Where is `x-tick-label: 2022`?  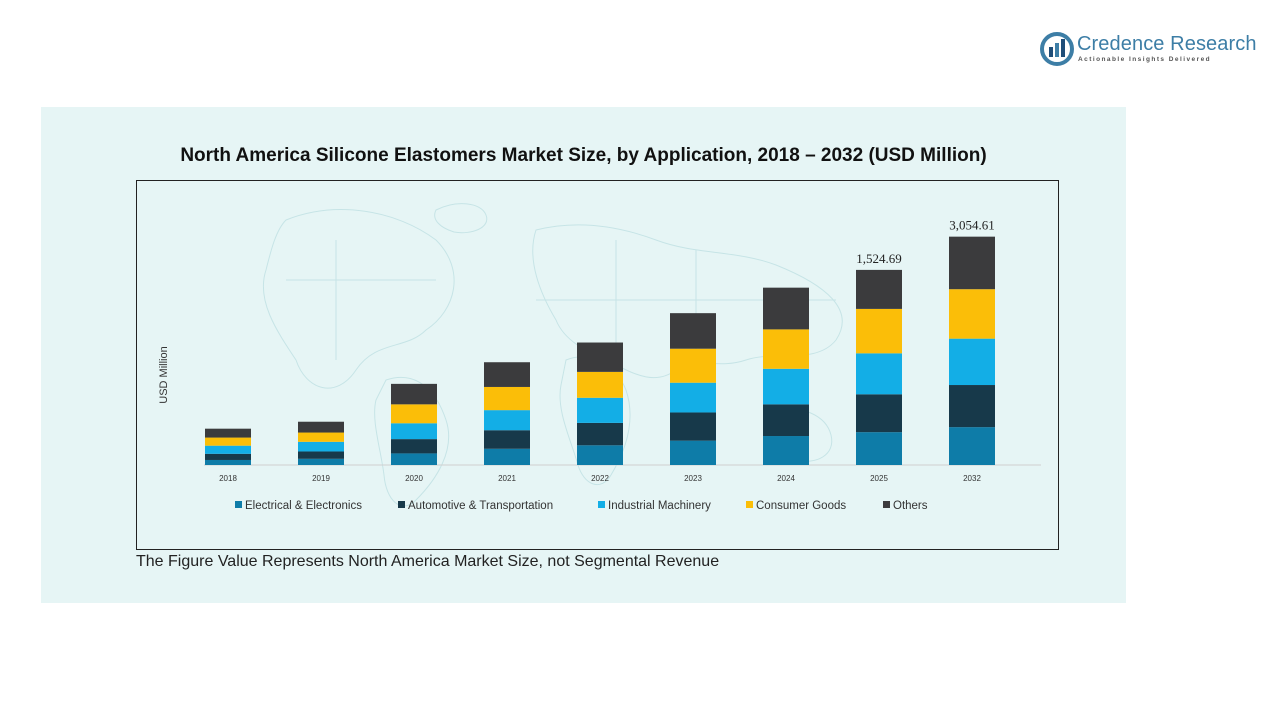 x-tick-label: 2022 is located at coordinates (600, 478).